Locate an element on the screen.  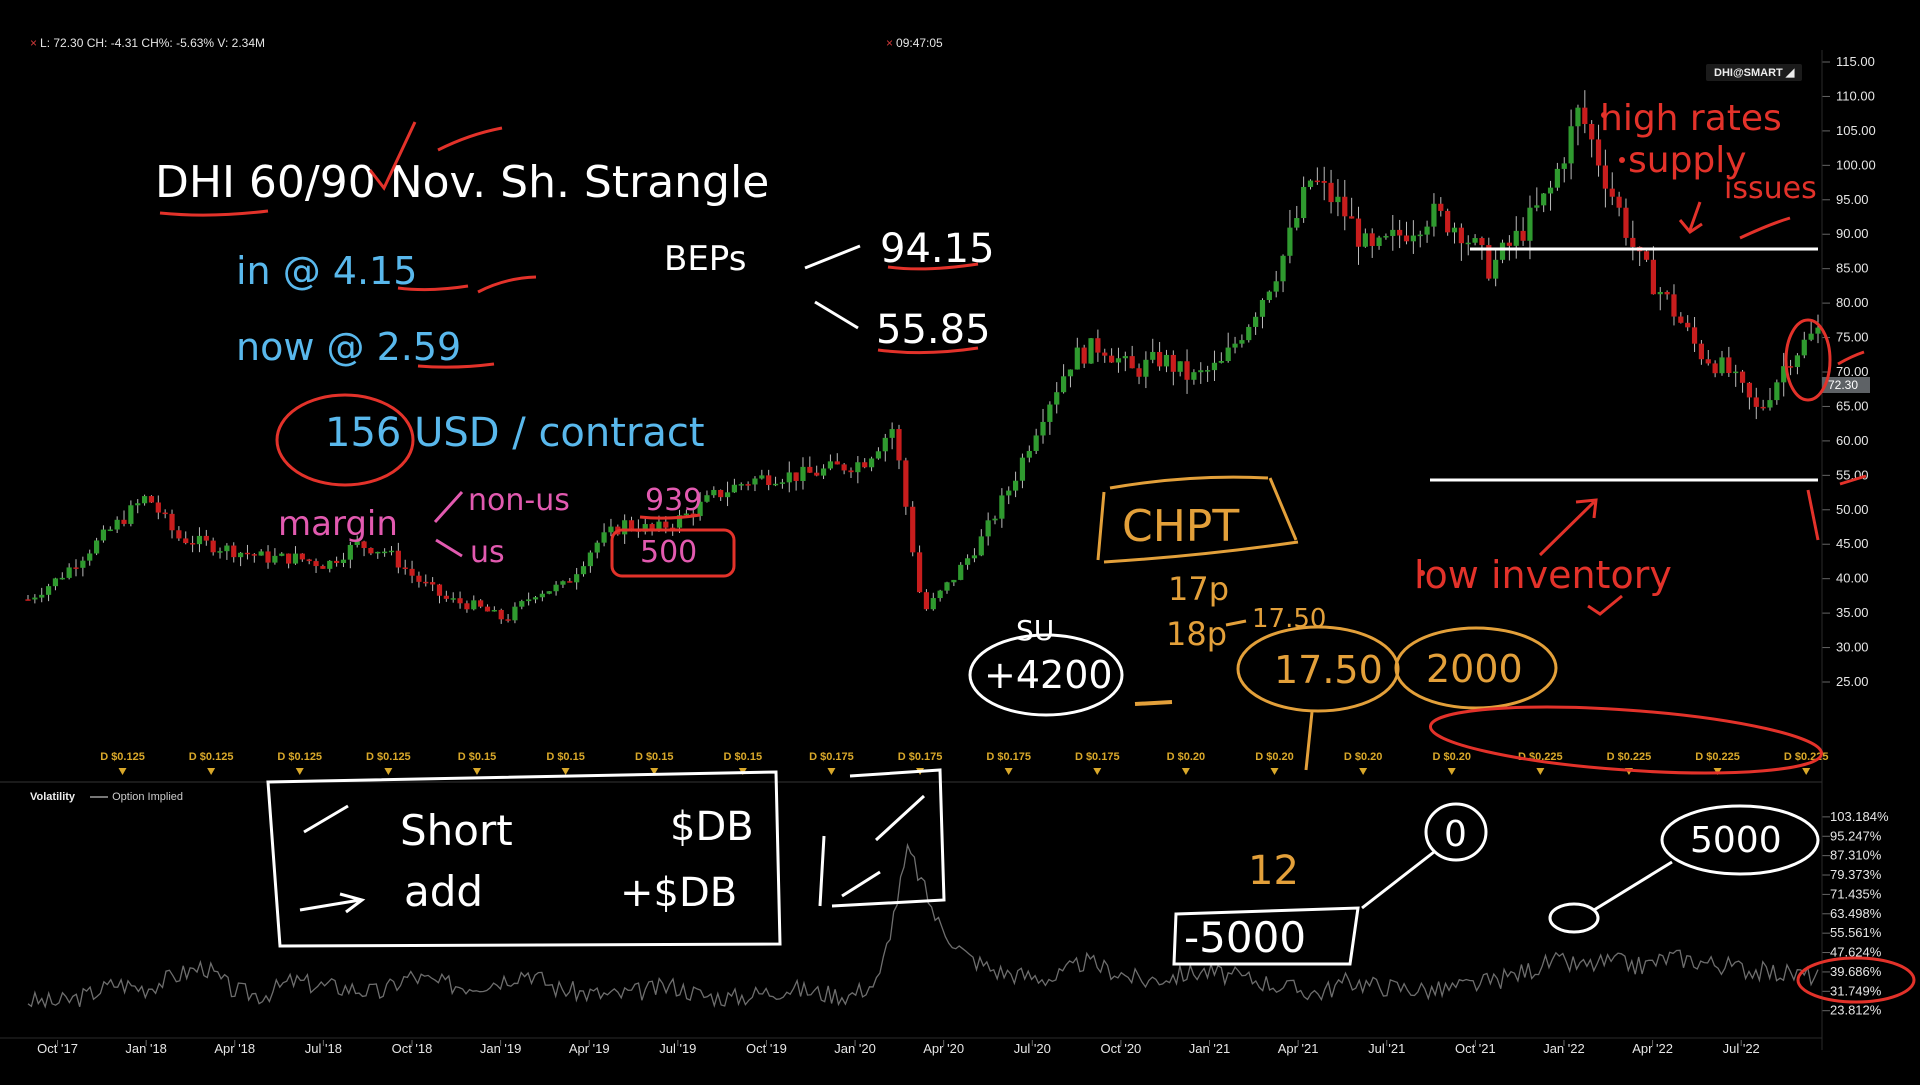
note-box-add: add is located at coordinates (443, 891).